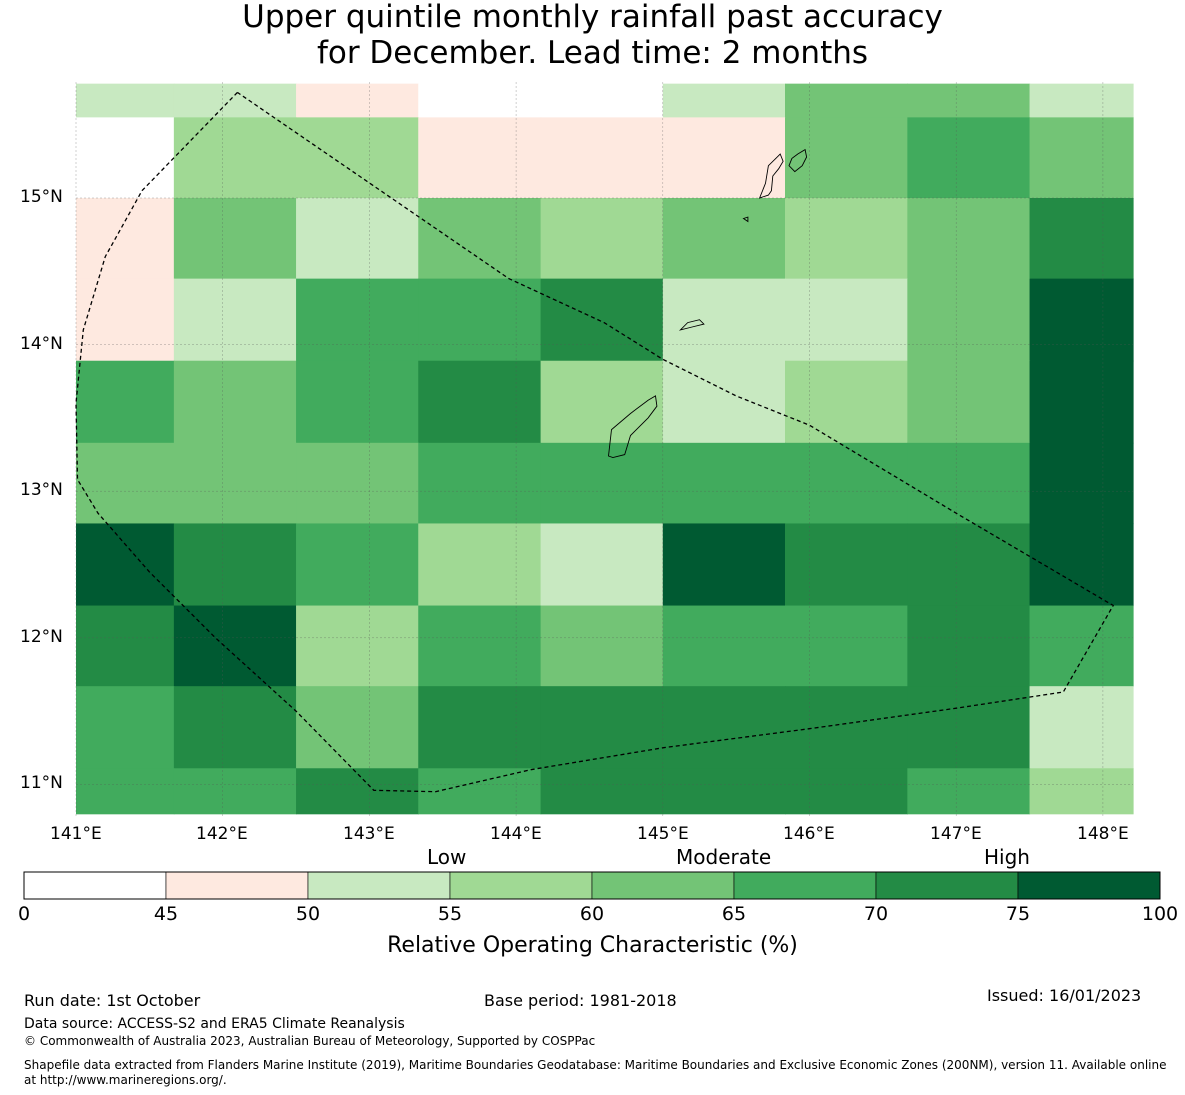 This screenshot has width=1185, height=1095. I want to click on lon-label-146e: 146°E, so click(809, 834).